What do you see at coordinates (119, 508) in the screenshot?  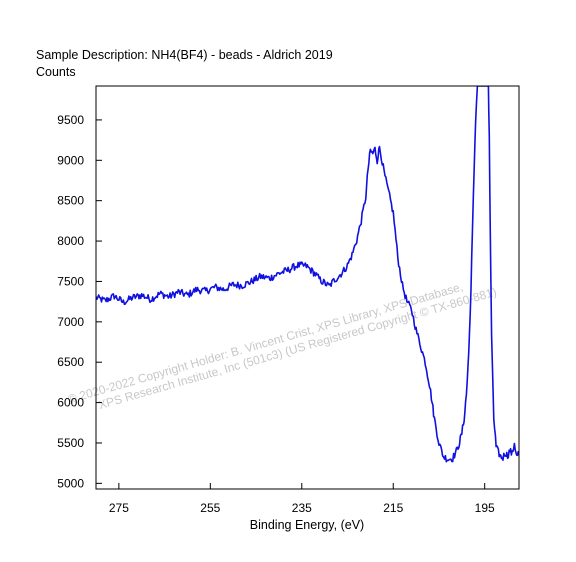 I see `x-tick-label: 275` at bounding box center [119, 508].